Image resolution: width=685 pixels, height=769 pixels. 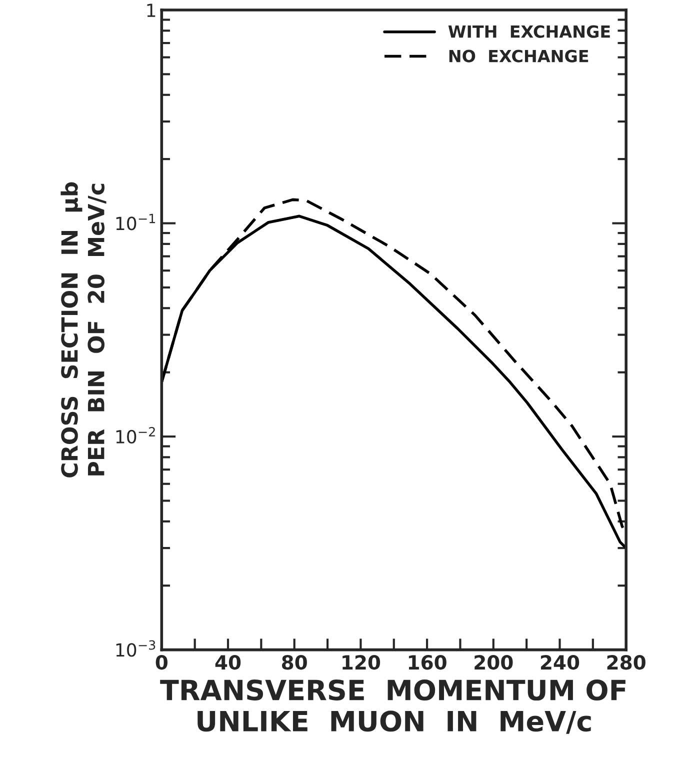 I want to click on legend-label: WITH EXCHANGE, so click(x=529, y=31).